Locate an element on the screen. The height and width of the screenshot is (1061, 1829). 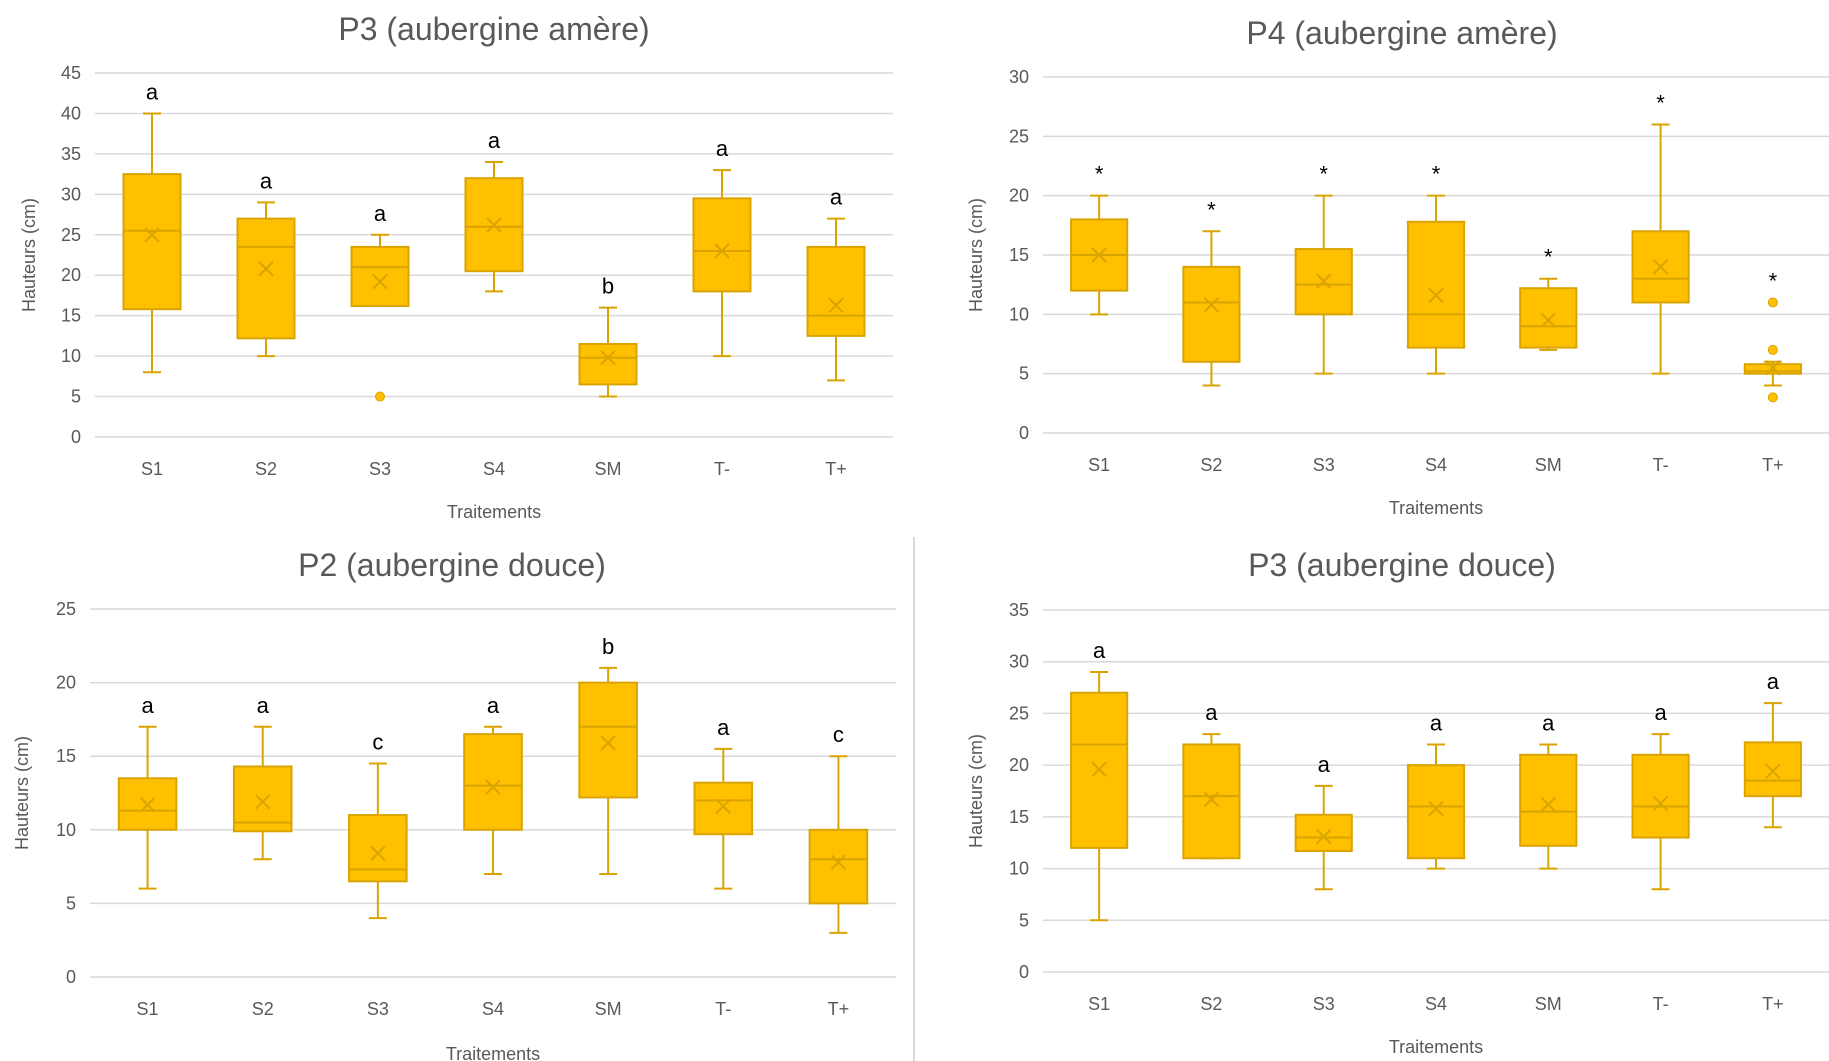
box-T+: a is located at coordinates (1772, 749).